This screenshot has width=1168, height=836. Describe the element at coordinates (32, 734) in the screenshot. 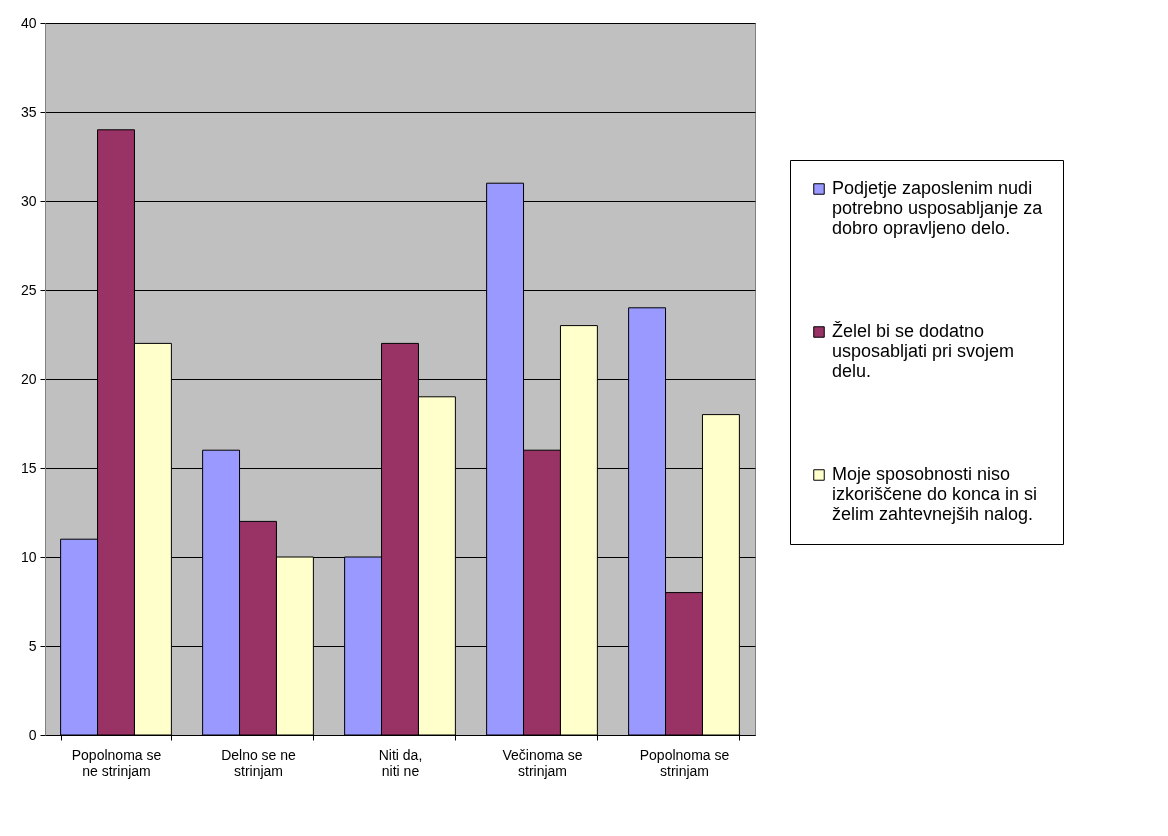

I see `y-tick-label: 0` at that location.